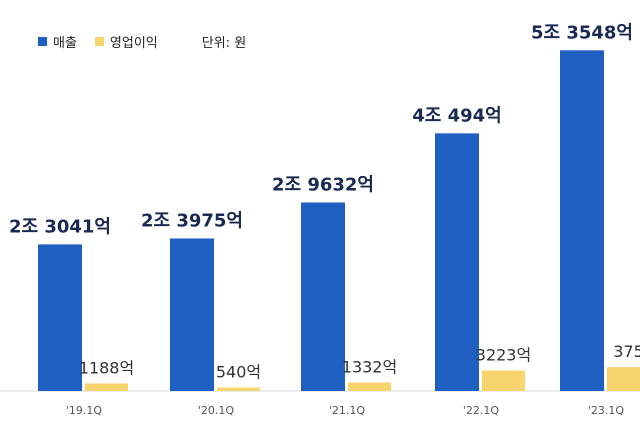  I want to click on data-label-revenue: 4조 494억, so click(456, 115).